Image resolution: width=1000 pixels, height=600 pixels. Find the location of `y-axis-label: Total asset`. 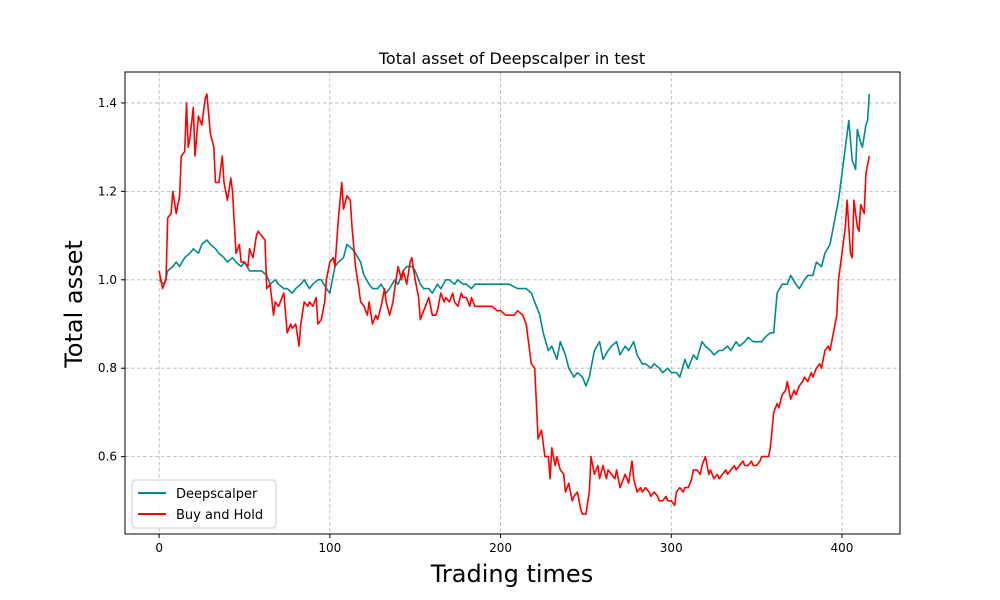

y-axis-label: Total asset is located at coordinates (74, 304).